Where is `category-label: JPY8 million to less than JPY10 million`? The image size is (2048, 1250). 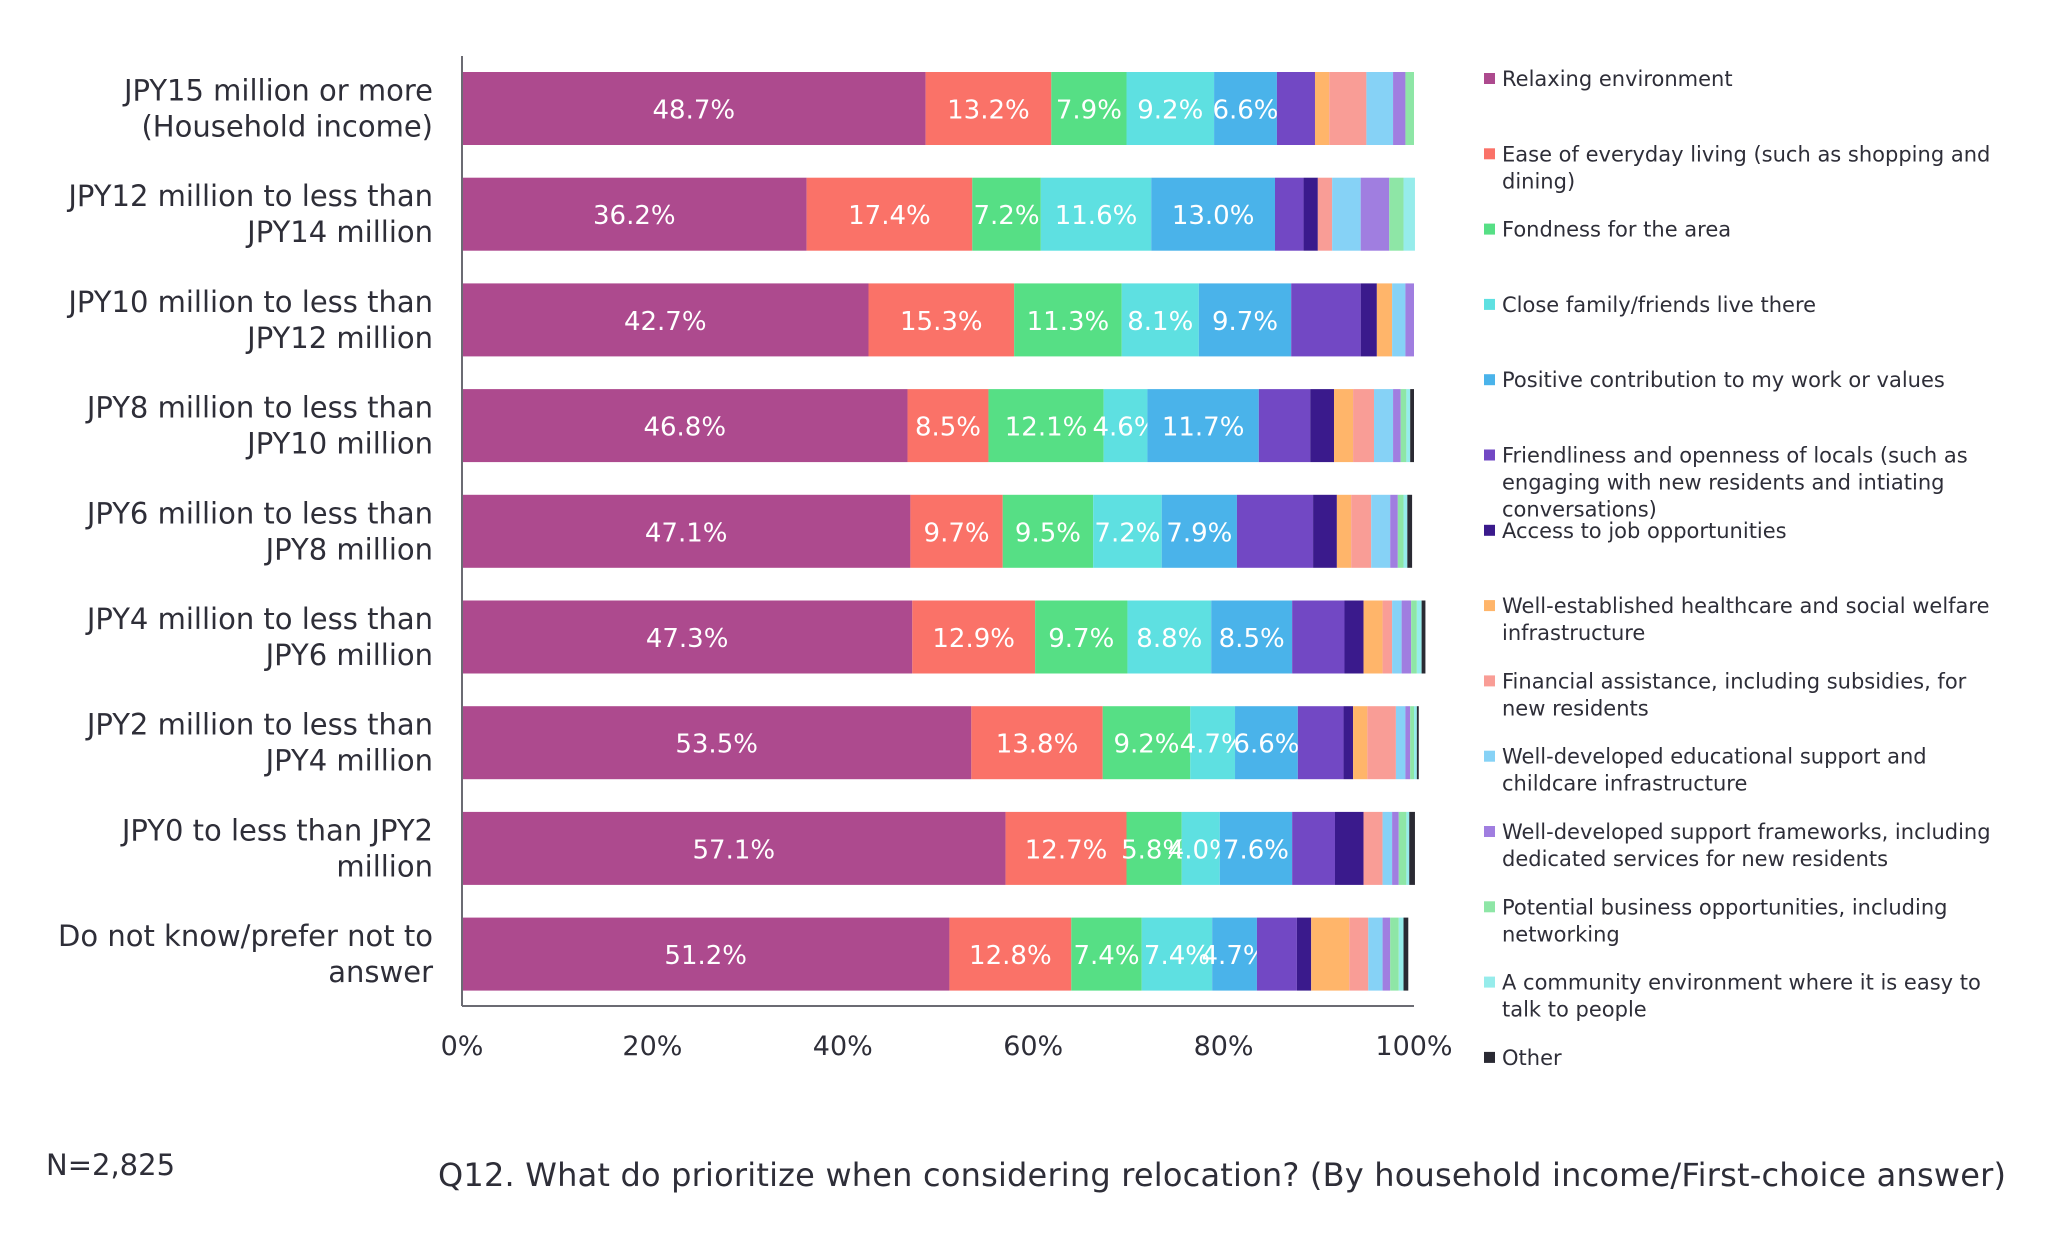
category-label: JPY8 million to less than JPY10 million is located at coordinates (259, 426).